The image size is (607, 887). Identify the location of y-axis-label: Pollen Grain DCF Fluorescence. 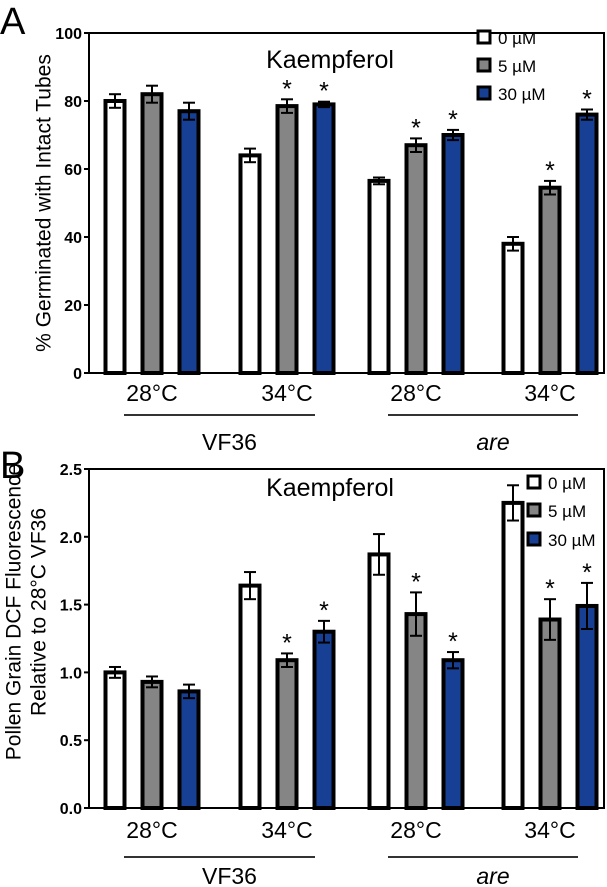
(14, 612).